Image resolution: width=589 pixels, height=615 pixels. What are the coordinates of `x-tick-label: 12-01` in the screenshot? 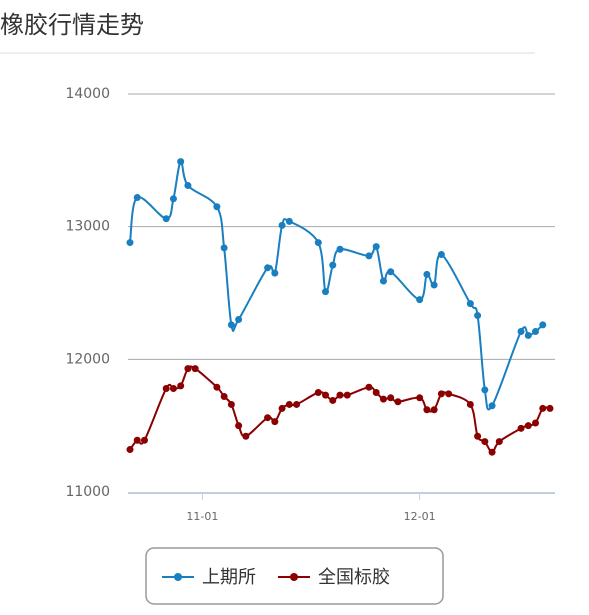 It's located at (420, 516).